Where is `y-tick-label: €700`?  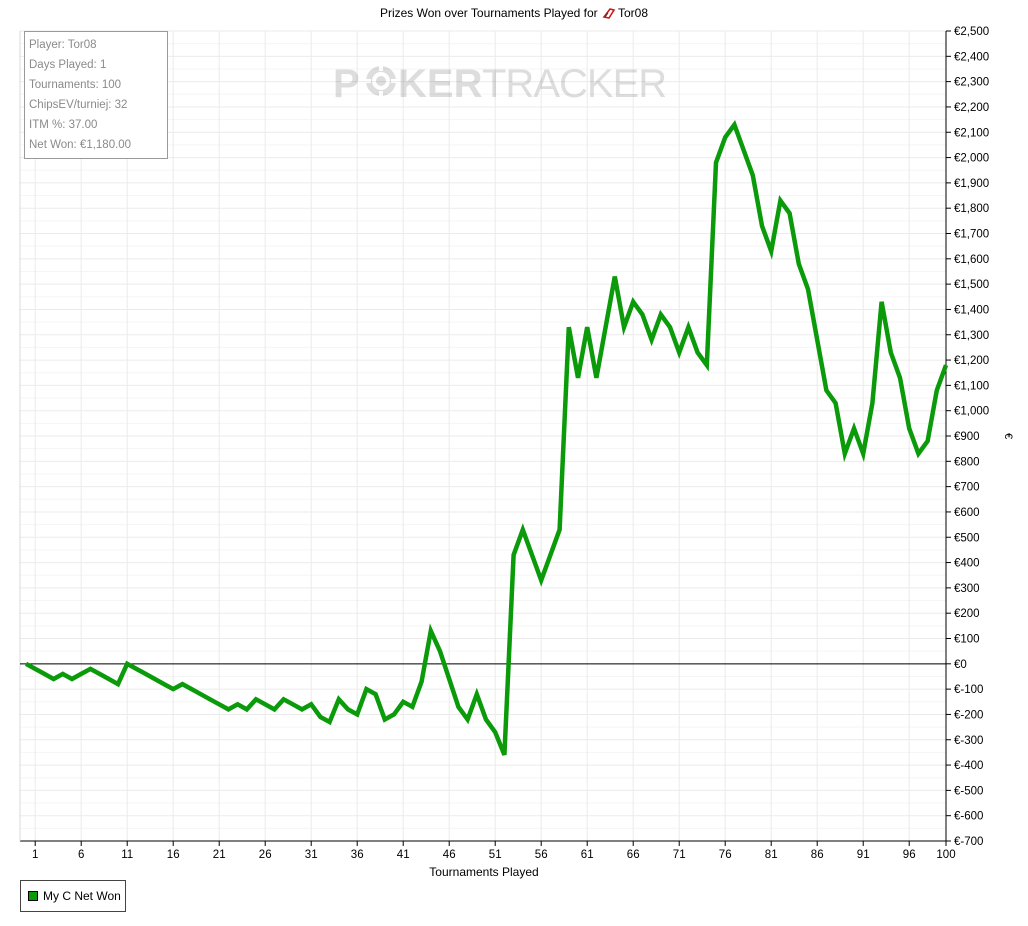 y-tick-label: €700 is located at coordinates (967, 488).